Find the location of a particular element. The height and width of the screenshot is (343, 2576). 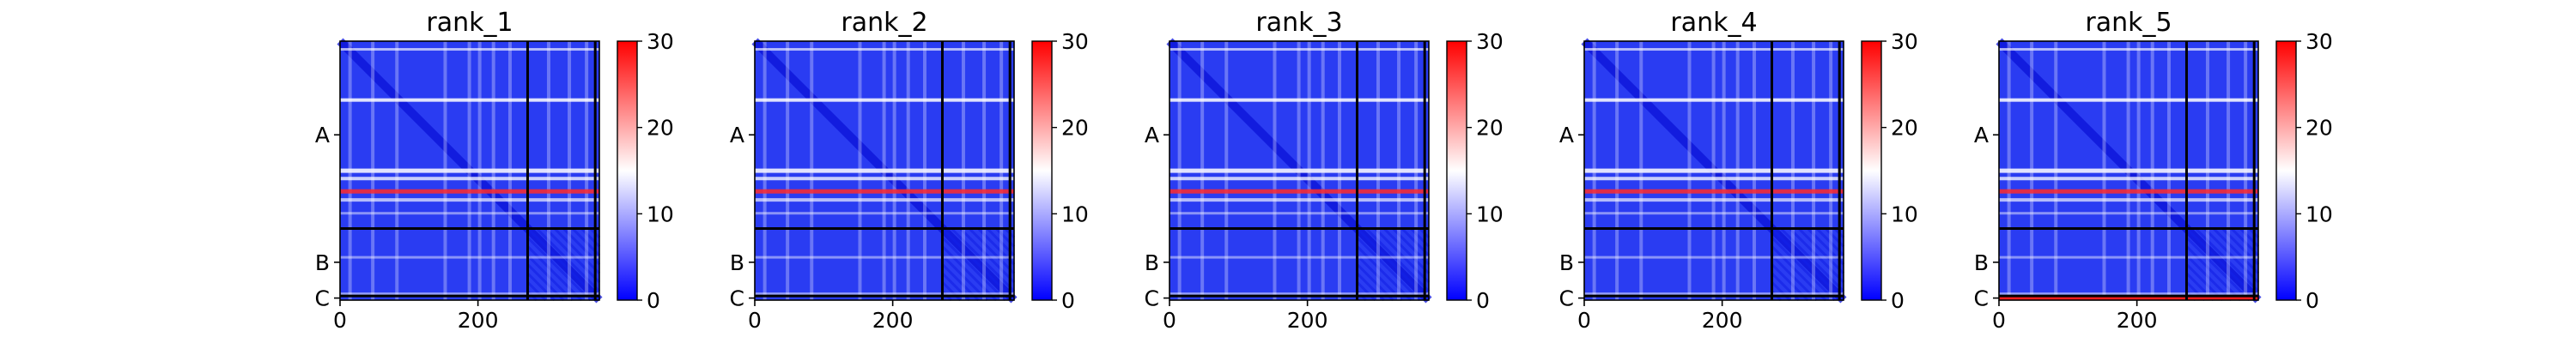

heatmap-high-strip is located at coordinates (2128, 298).